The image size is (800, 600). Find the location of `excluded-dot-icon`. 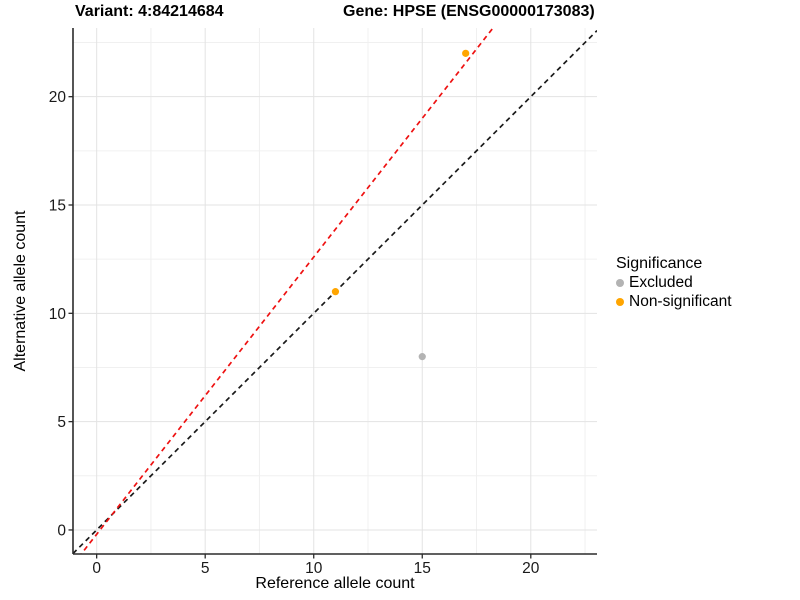

excluded-dot-icon is located at coordinates (620, 283).